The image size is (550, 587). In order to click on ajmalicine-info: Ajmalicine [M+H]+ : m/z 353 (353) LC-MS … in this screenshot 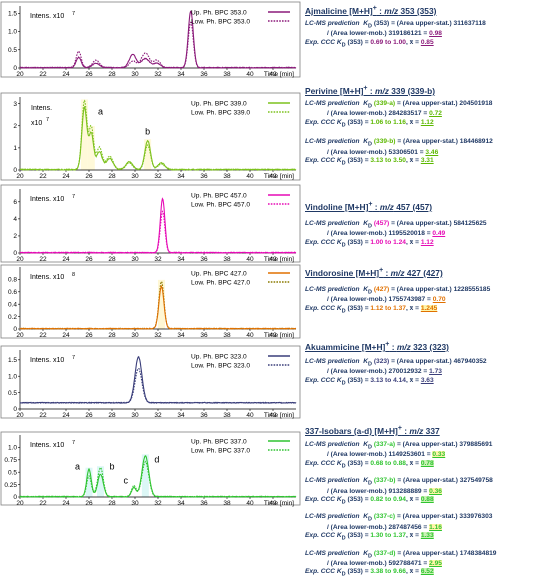, I will do `click(426, 26)`.